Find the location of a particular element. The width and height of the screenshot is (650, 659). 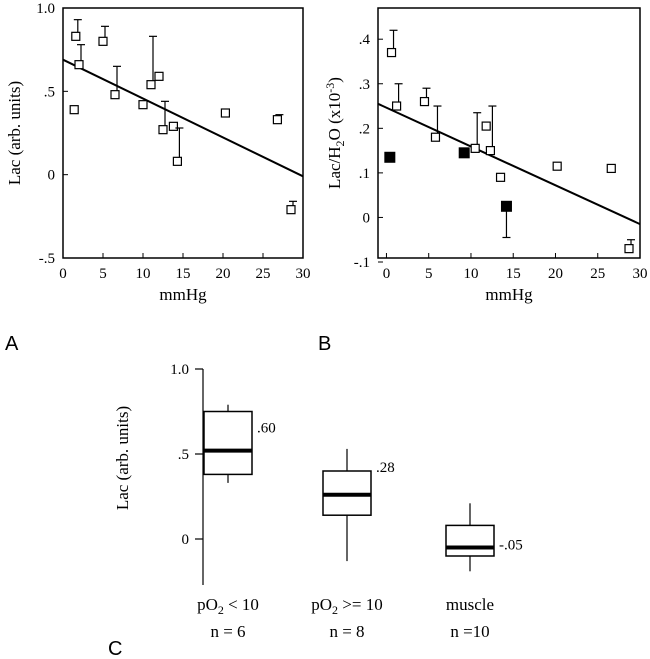

y-tick-label-c: 0 is located at coordinates (186, 540).